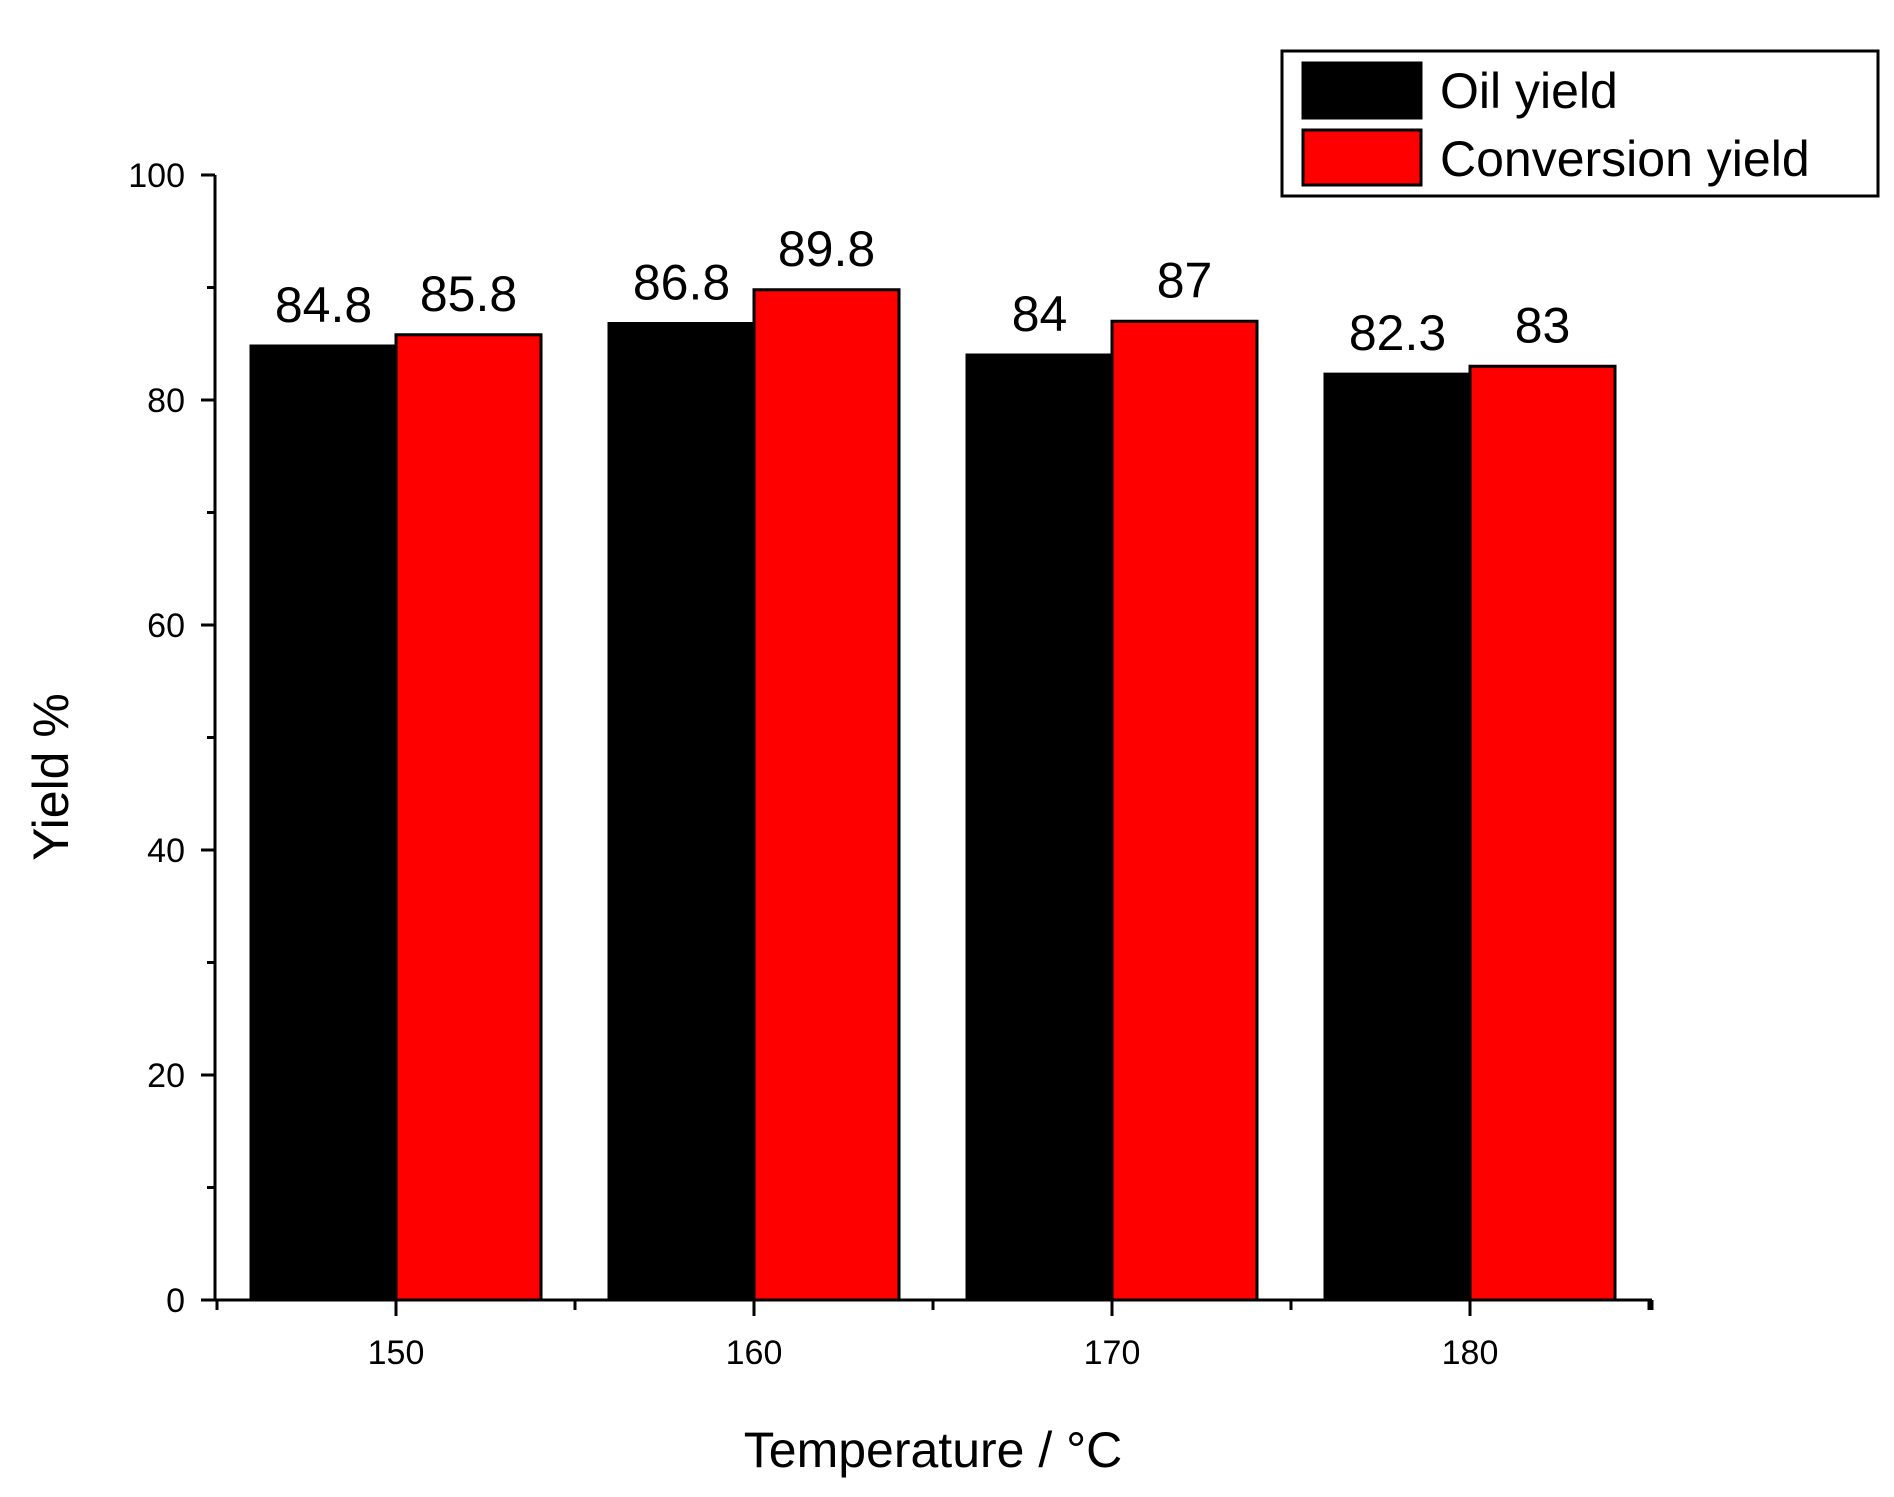 This screenshot has width=1894, height=1497. I want to click on legend-swatch-oil-yield, so click(1362, 90).